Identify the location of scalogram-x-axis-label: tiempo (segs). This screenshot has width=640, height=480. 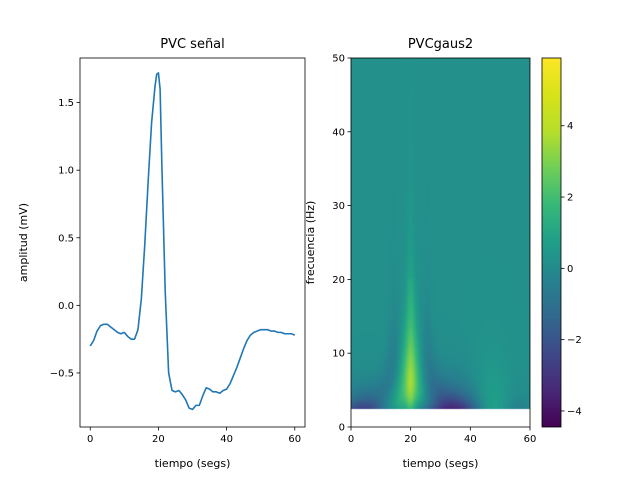
(441, 463).